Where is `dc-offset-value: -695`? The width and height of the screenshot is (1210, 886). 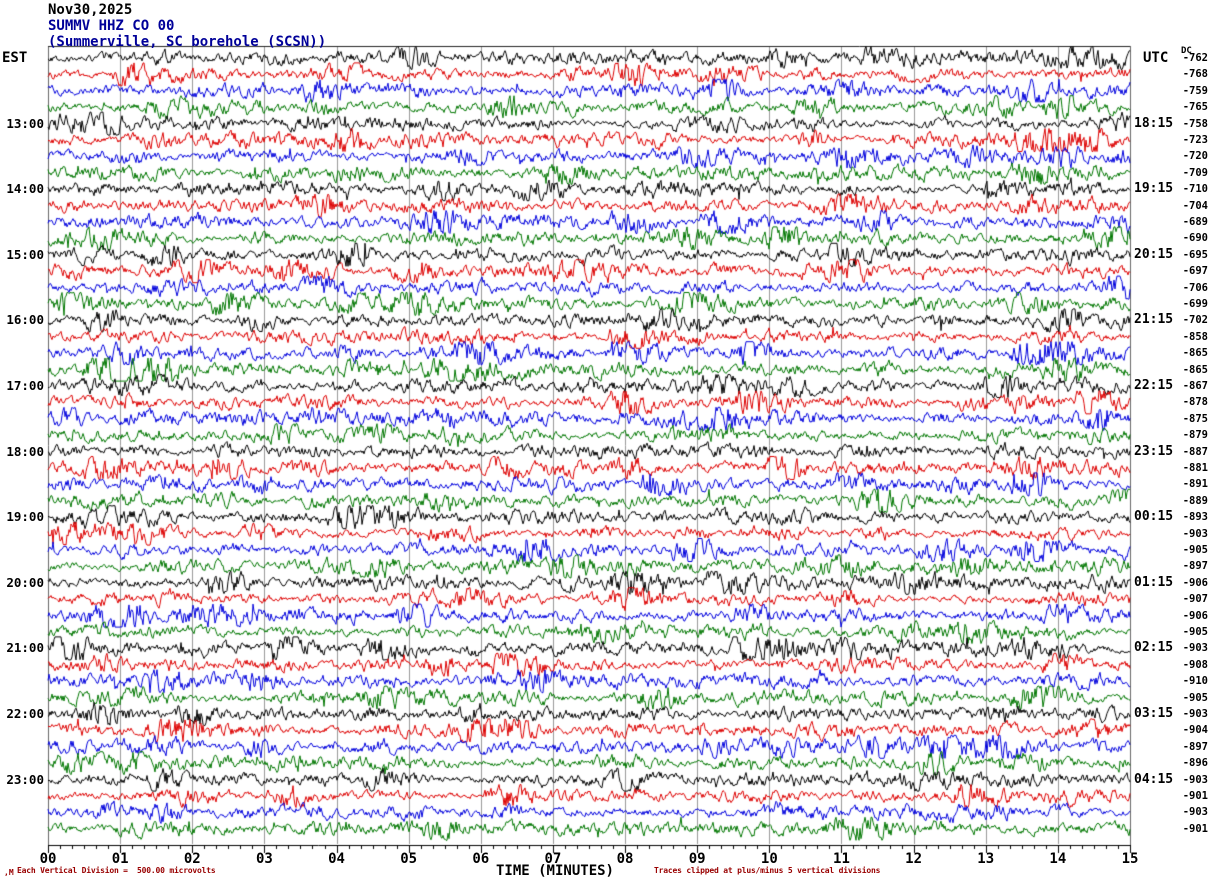
dc-offset-value: -695 is located at coordinates (1195, 254).